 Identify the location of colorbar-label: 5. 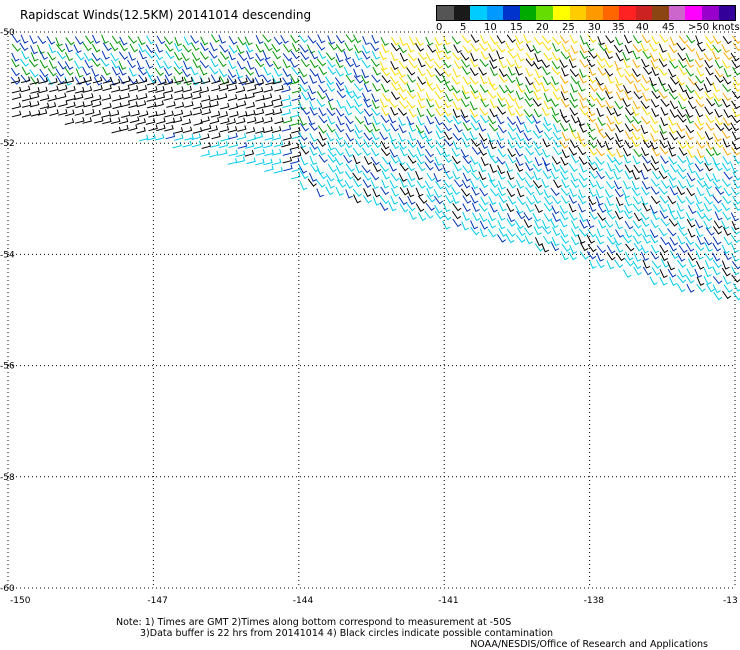
(463, 27).